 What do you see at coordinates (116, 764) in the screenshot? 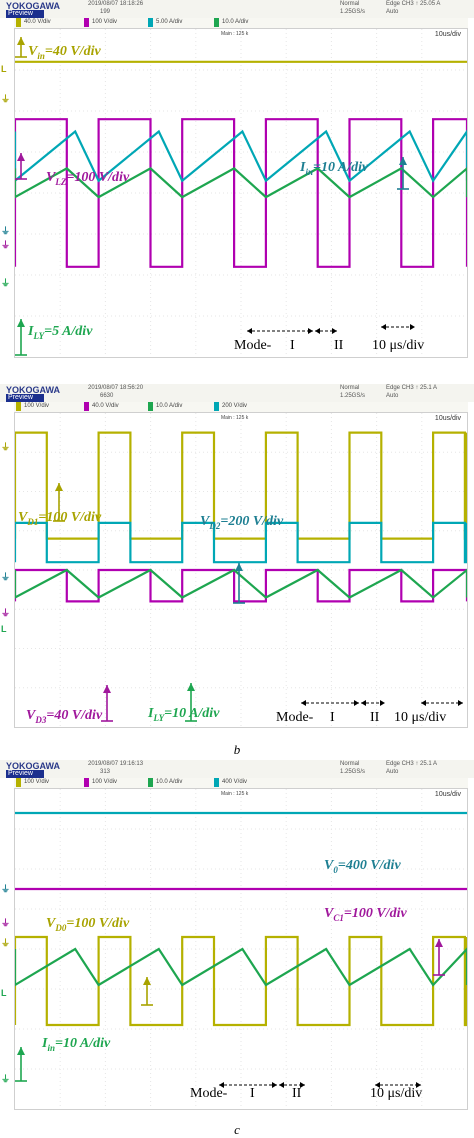
I see `datetime: 2019/08/07 19:16:13` at bounding box center [116, 764].